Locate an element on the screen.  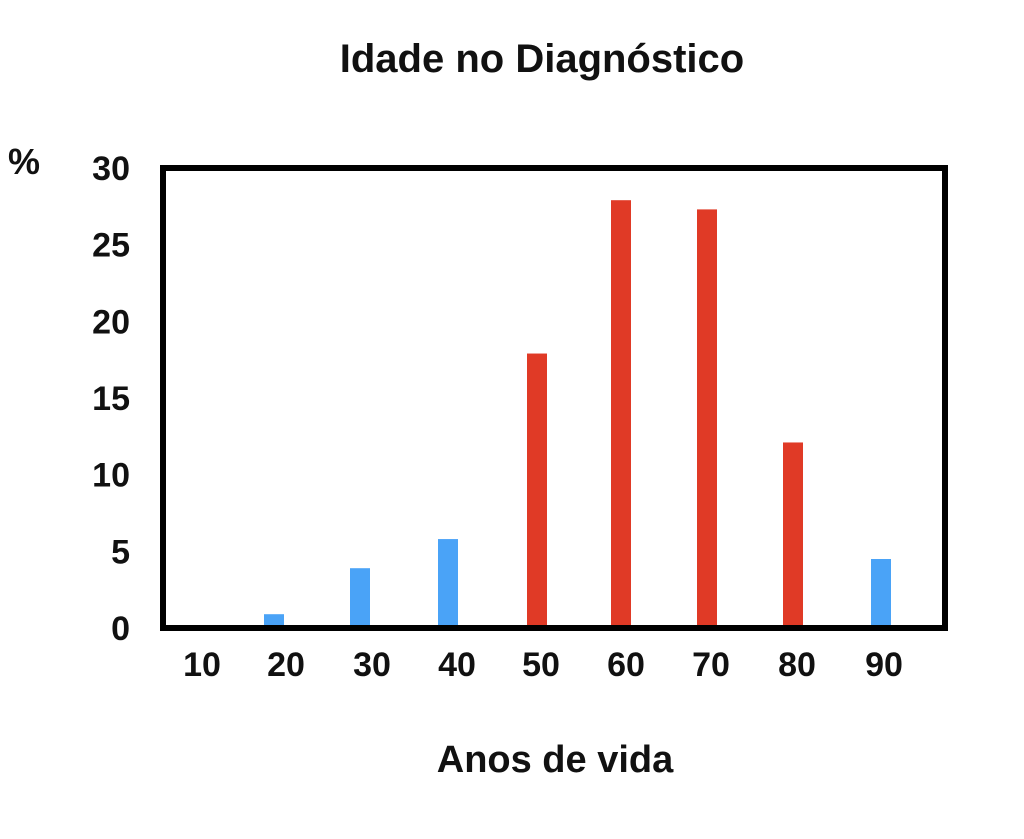
x-tick-label: 20 is located at coordinates (286, 665).